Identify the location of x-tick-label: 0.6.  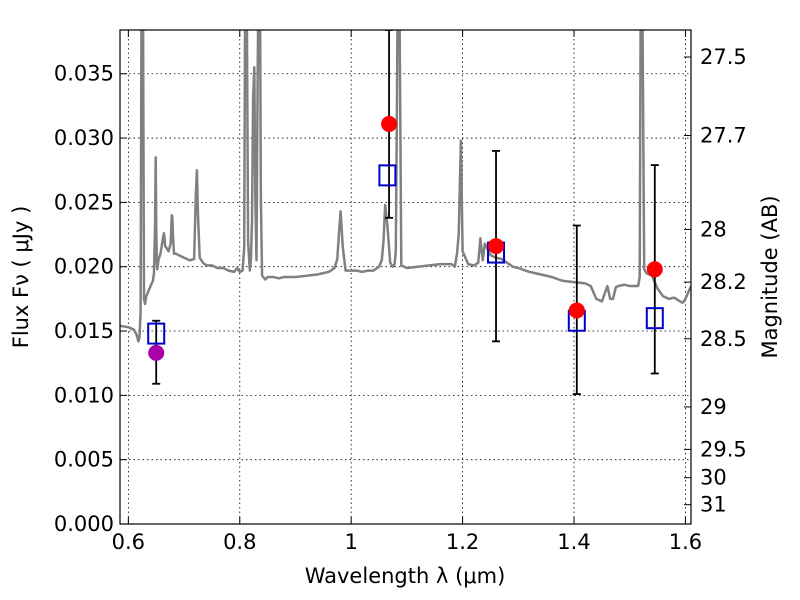
(128, 542).